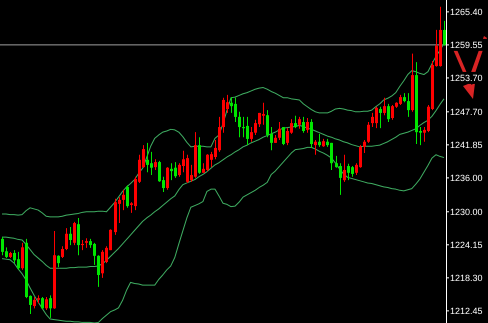 The image size is (488, 323). I want to click on y-tick-label: 1230.00, so click(466, 211).